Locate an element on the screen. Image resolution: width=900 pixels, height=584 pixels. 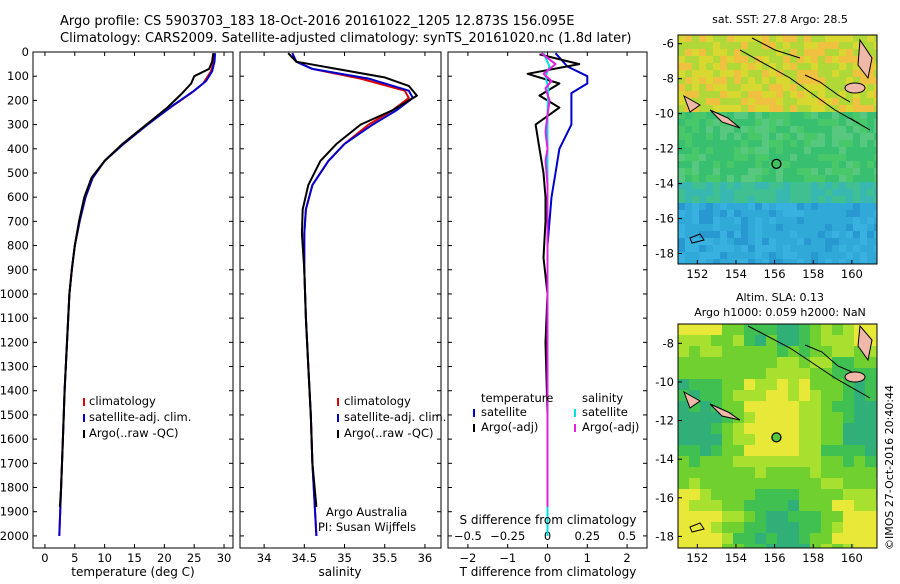
series-line-satellite-adj-clim- is located at coordinates (352, 294).